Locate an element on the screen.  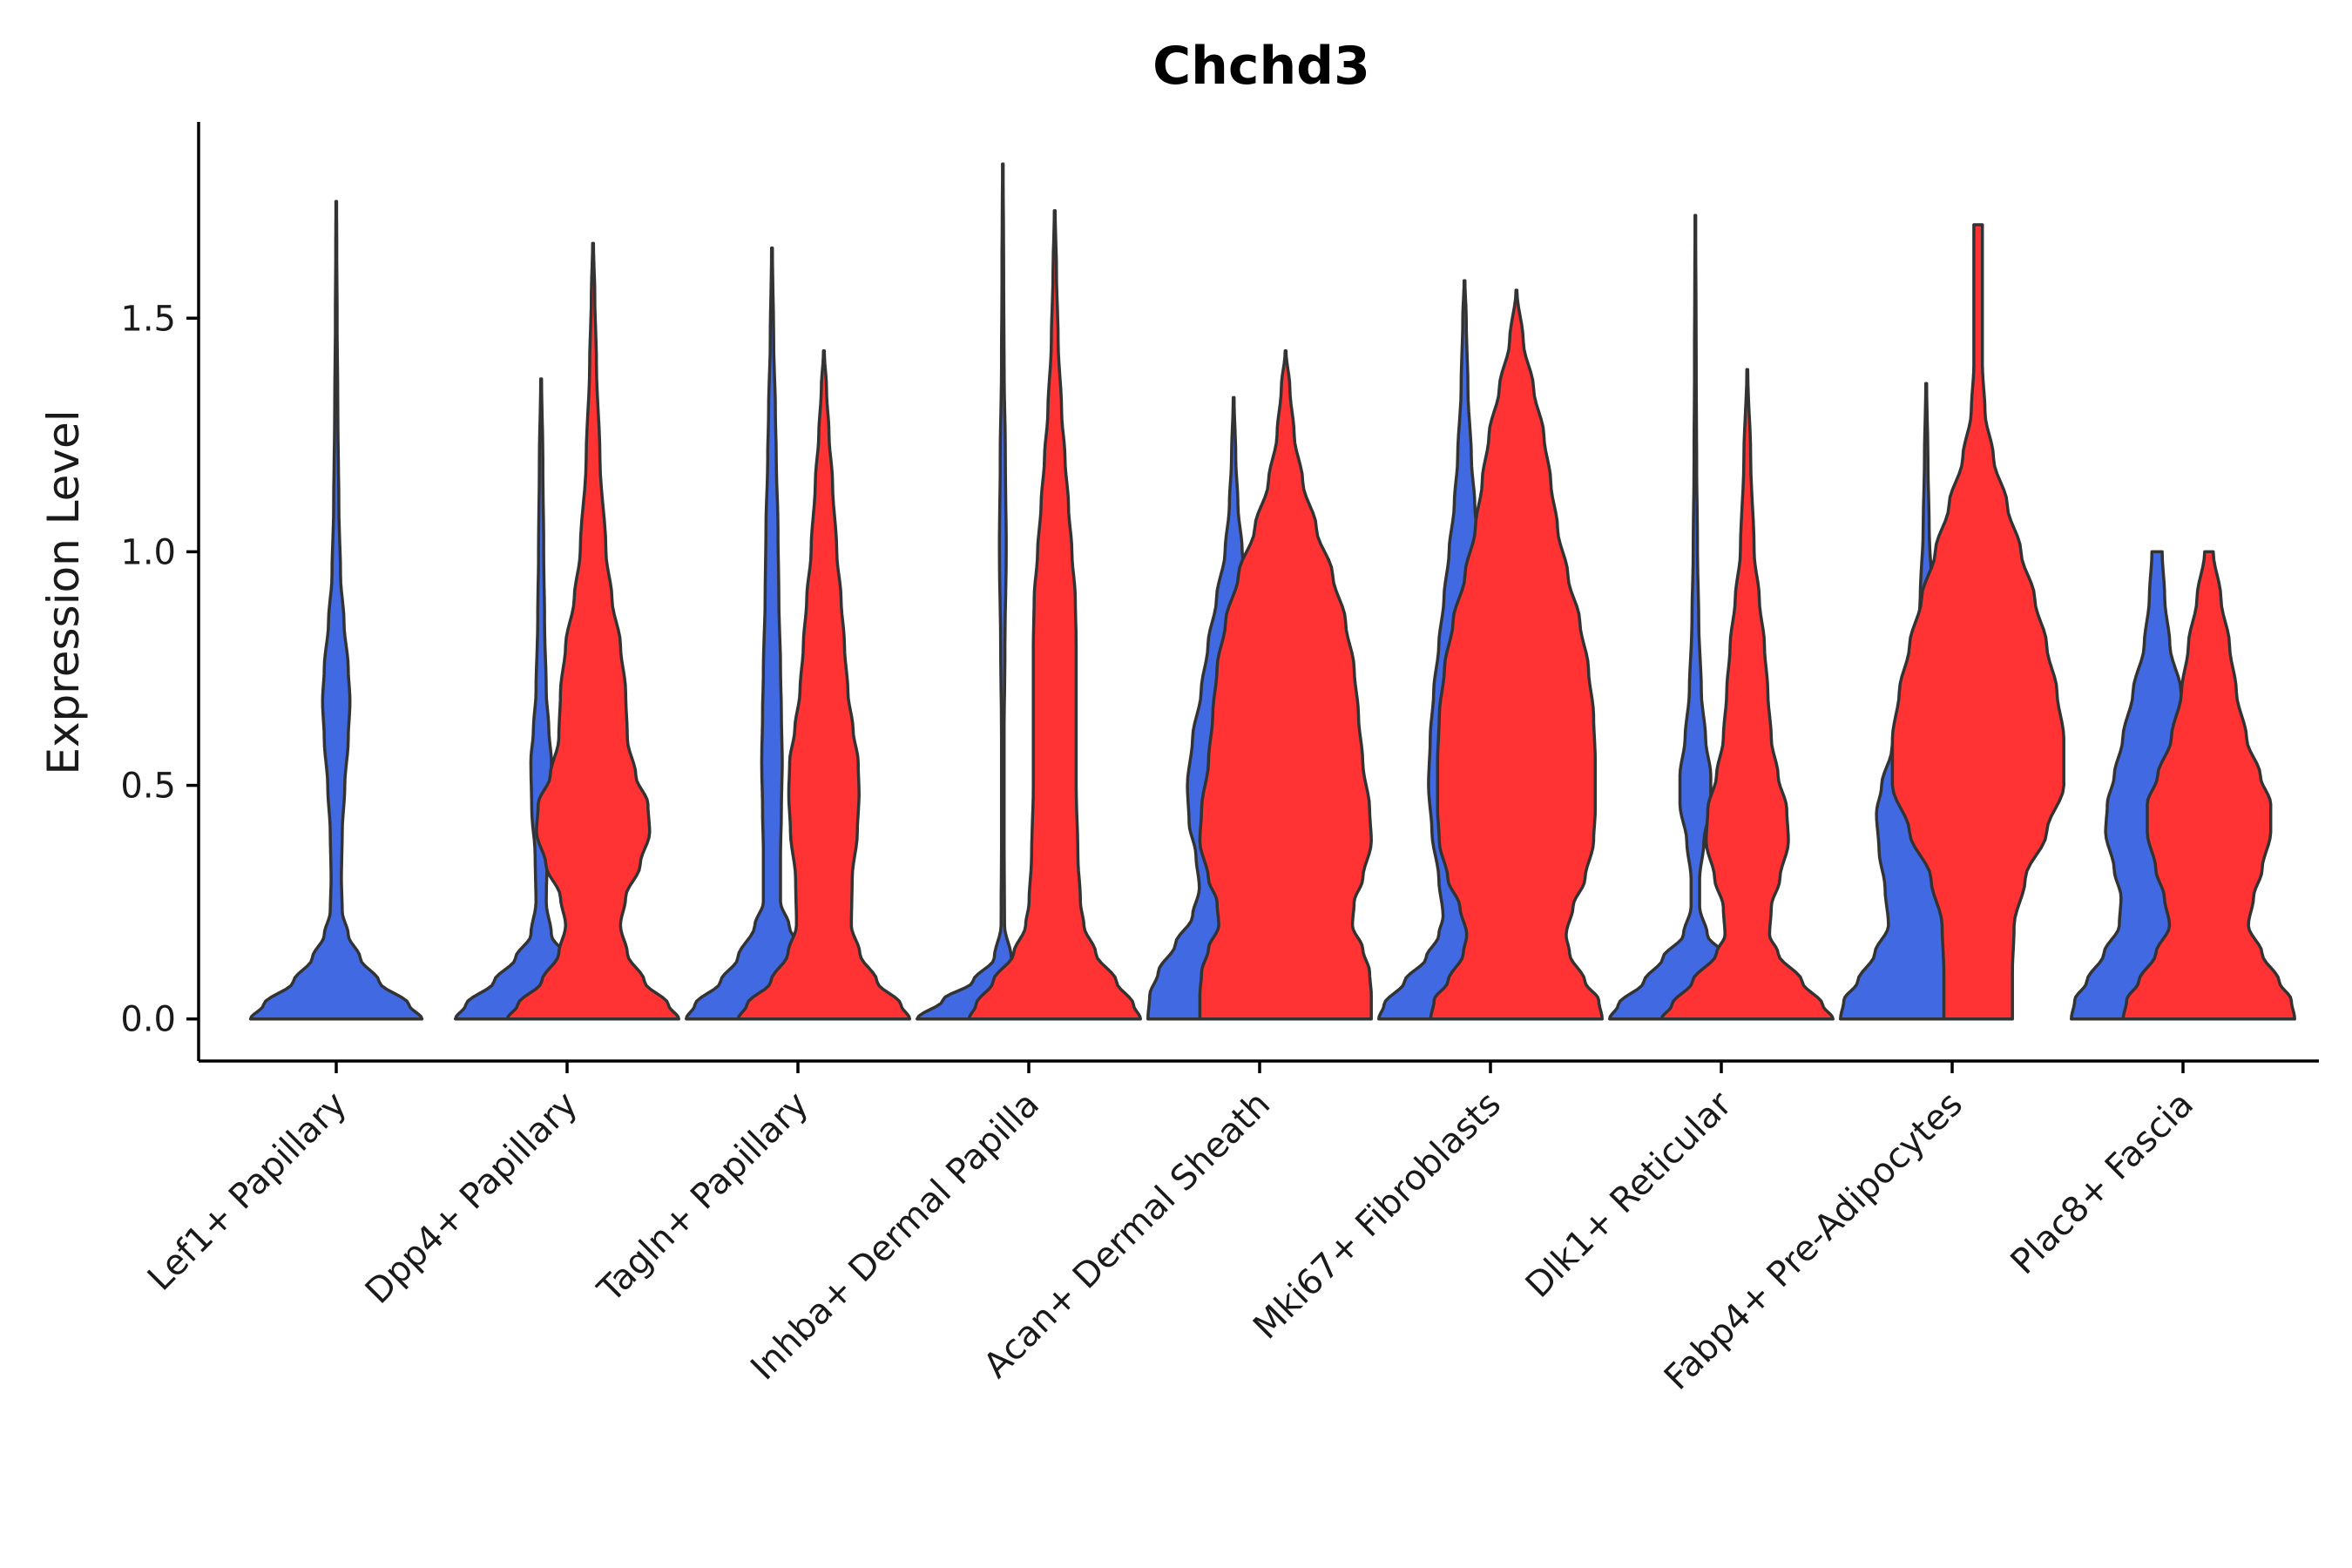
y-tick-label: 0.5 is located at coordinates (148, 787).